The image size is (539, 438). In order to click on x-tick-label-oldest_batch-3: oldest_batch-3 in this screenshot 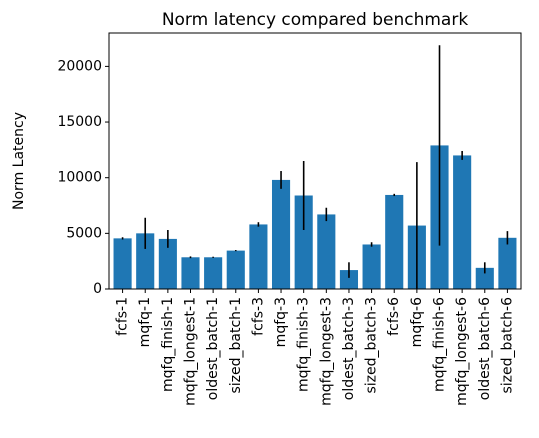, I will do `click(349, 348)`.